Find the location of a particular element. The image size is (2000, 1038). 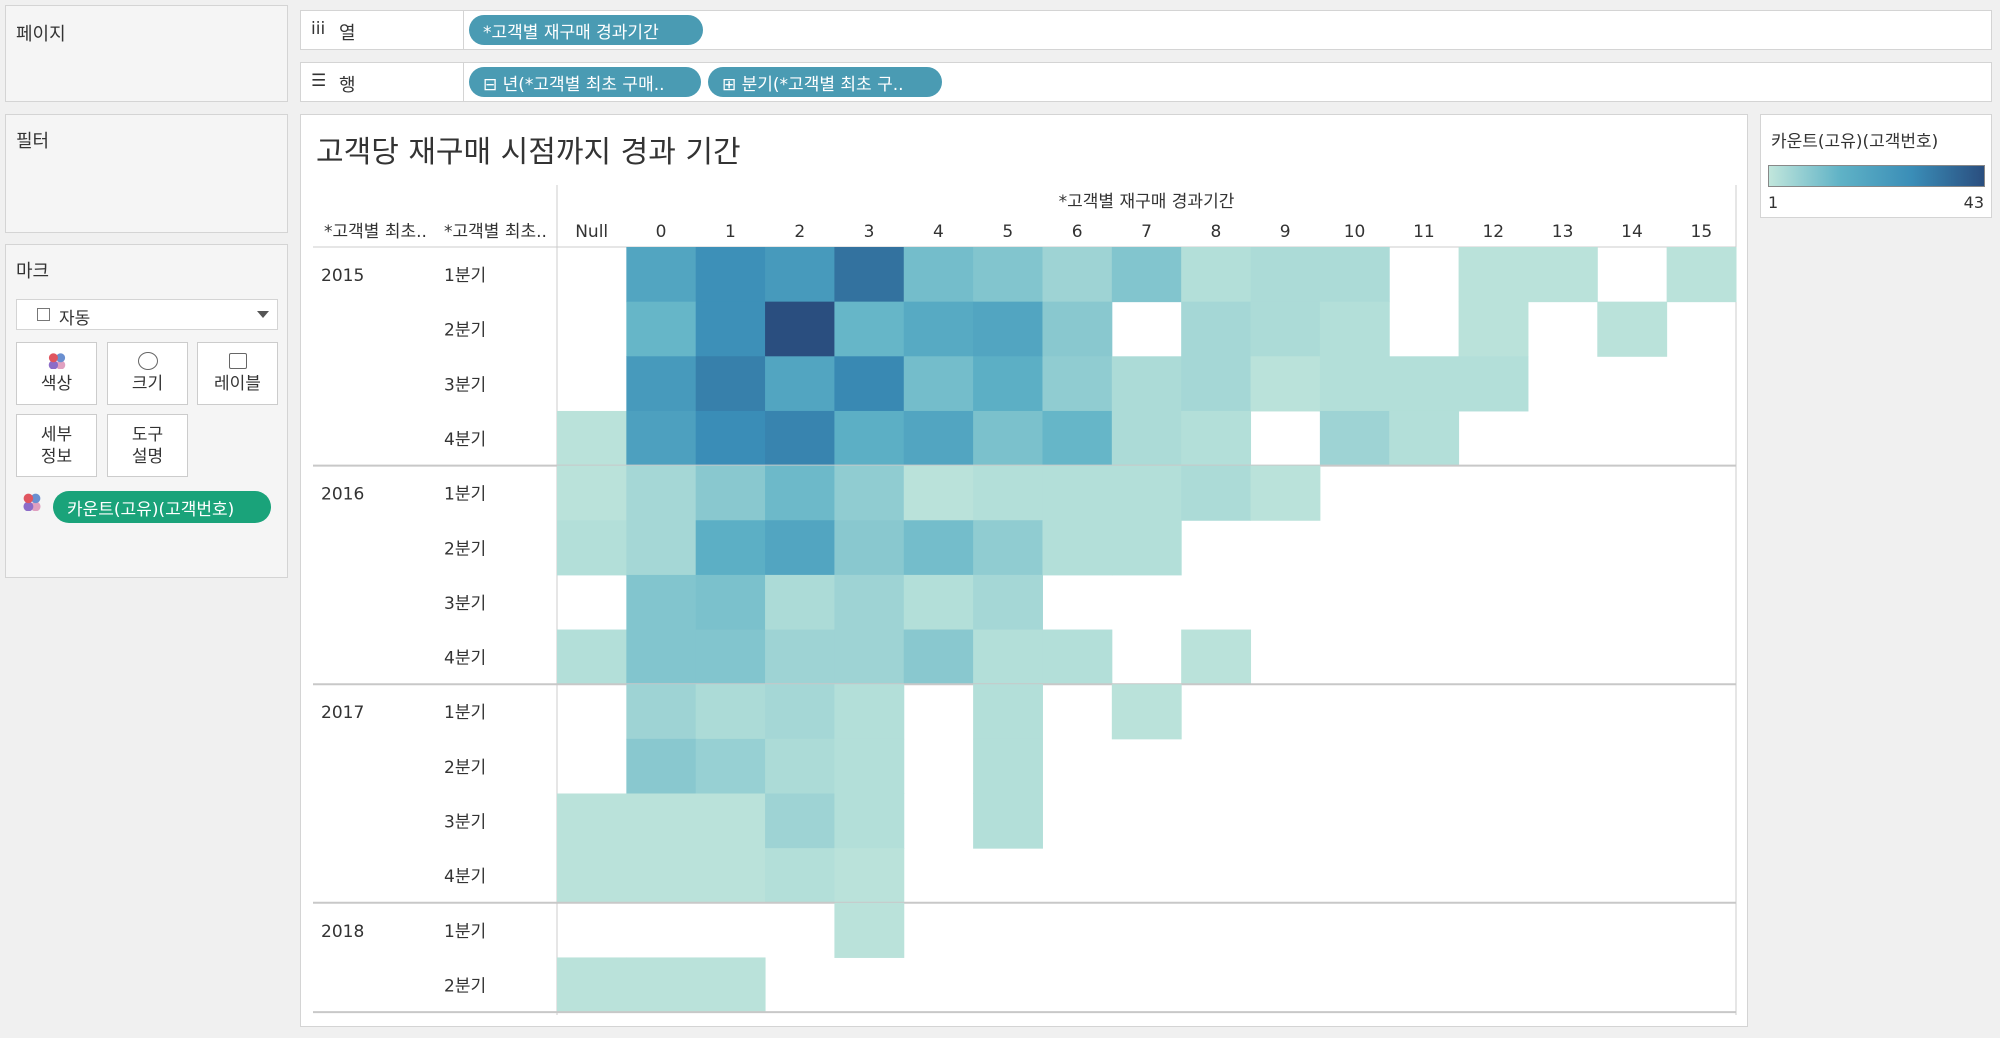

shelf-divider is located at coordinates (463, 82).